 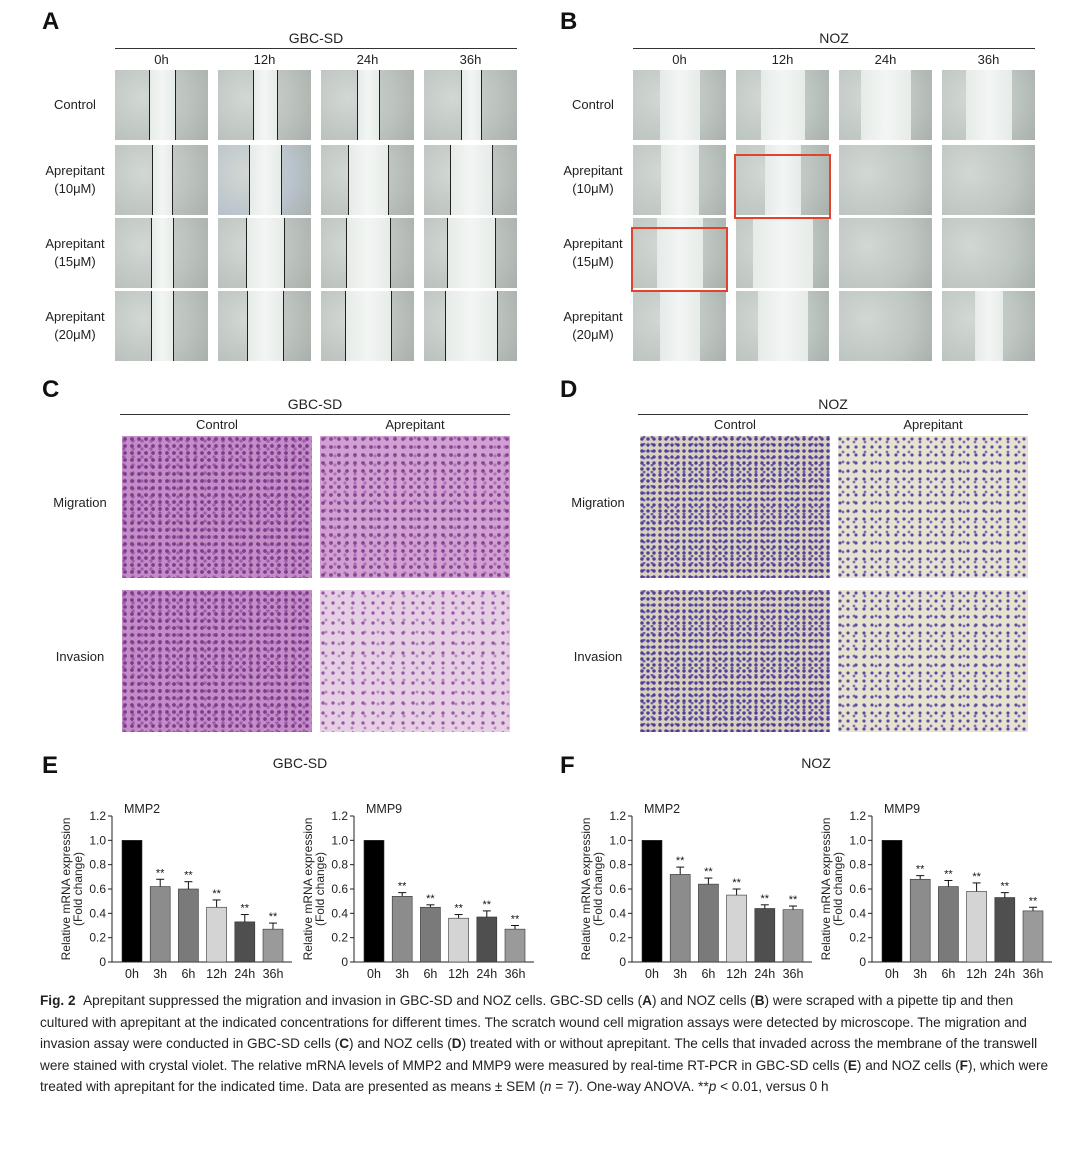 What do you see at coordinates (97, 913) in the screenshot?
I see `y-tick-label: 0.4` at bounding box center [97, 913].